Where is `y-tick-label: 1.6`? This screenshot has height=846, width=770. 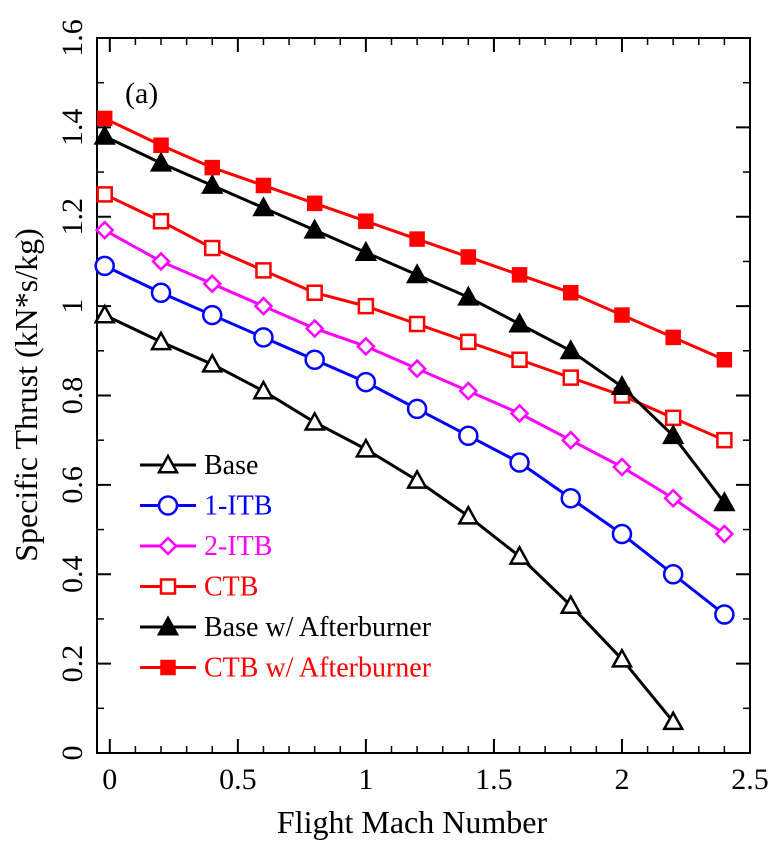 y-tick-label: 1.6 is located at coordinates (72, 38).